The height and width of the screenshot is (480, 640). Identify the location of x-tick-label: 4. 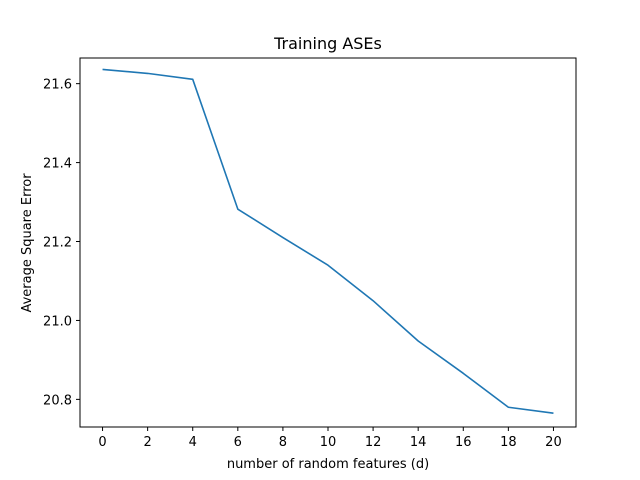
(193, 442).